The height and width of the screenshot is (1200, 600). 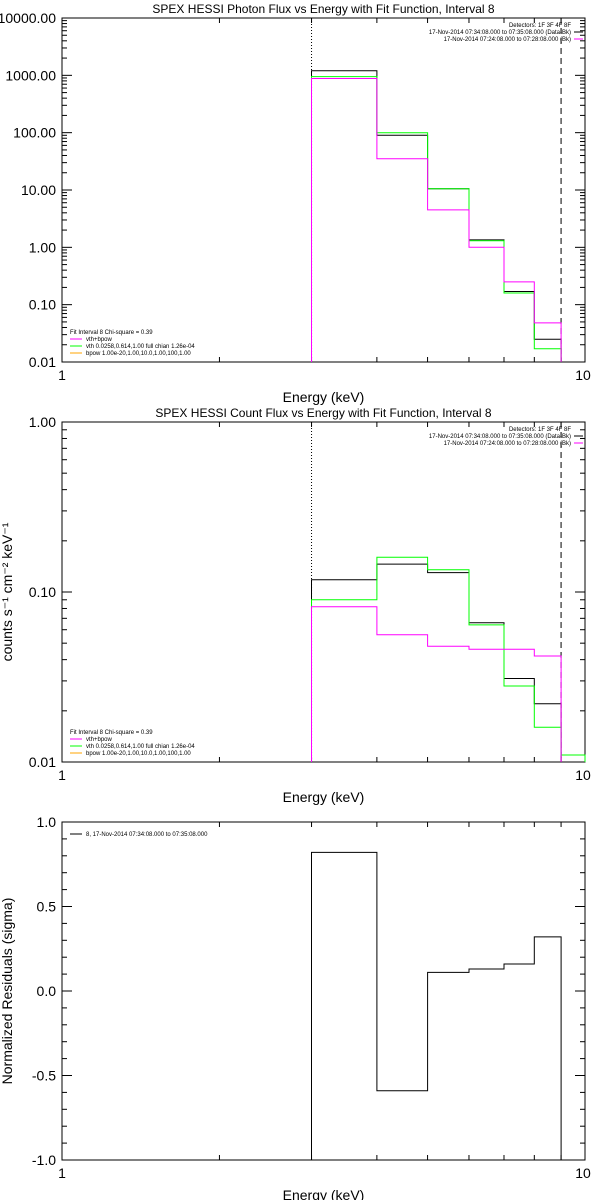 What do you see at coordinates (47, 822) in the screenshot?
I see `y-tick-label: 1.0` at bounding box center [47, 822].